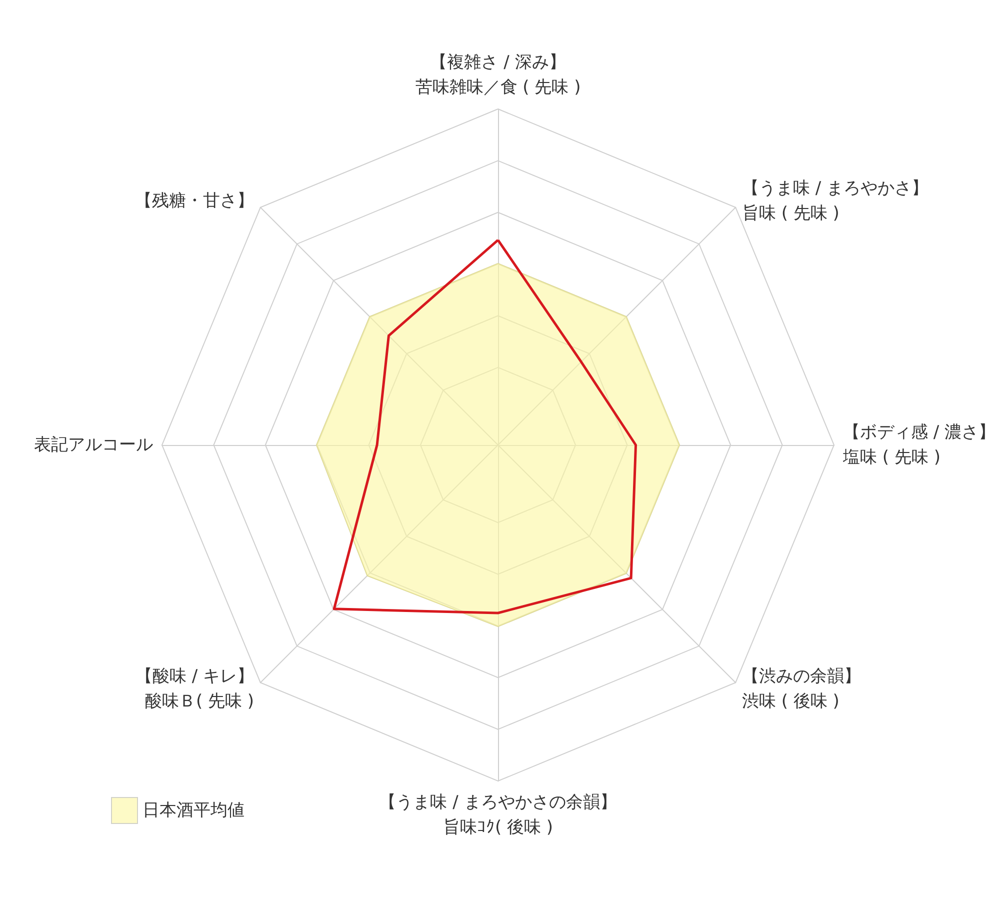 Image resolution: width=1000 pixels, height=900 pixels. What do you see at coordinates (194, 201) in the screenshot?
I see `spoke-label: 【残糖・甘さ】` at bounding box center [194, 201].